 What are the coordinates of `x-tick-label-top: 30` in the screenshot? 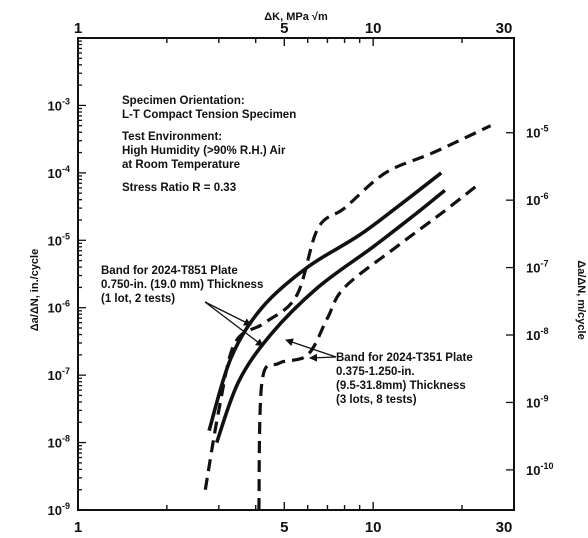 It's located at (504, 28).